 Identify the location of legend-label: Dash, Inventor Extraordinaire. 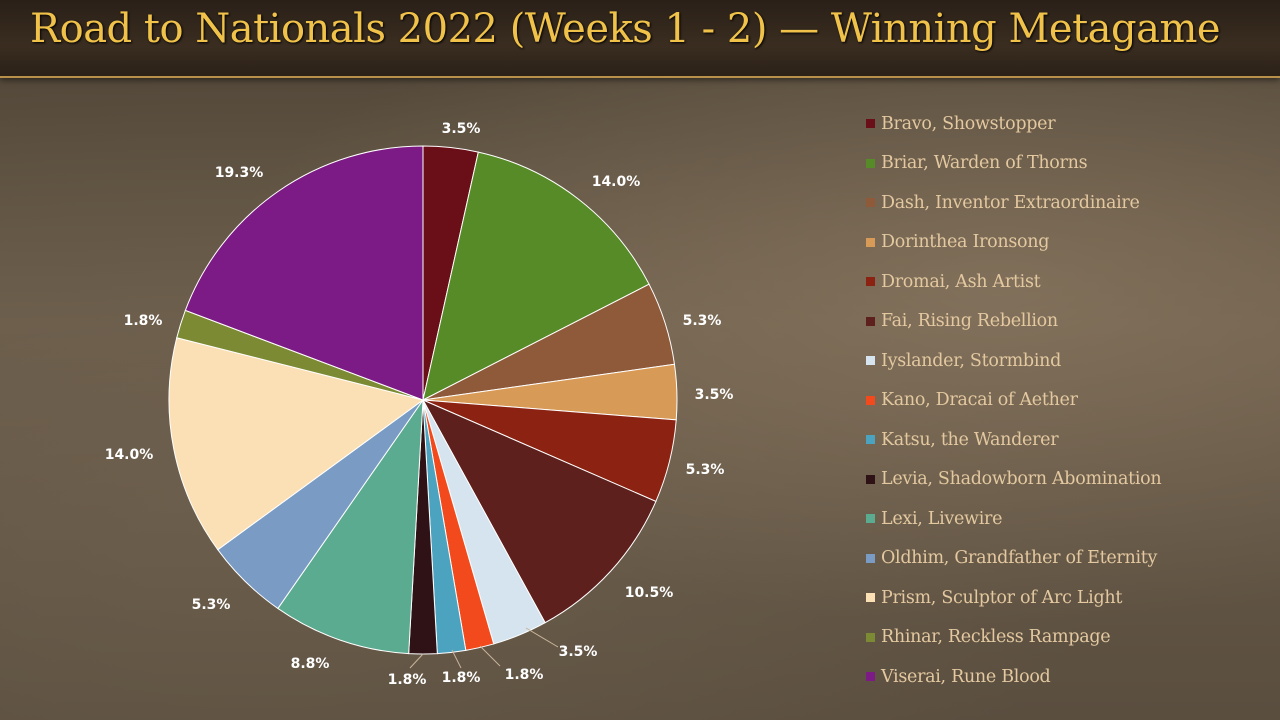
(1010, 202).